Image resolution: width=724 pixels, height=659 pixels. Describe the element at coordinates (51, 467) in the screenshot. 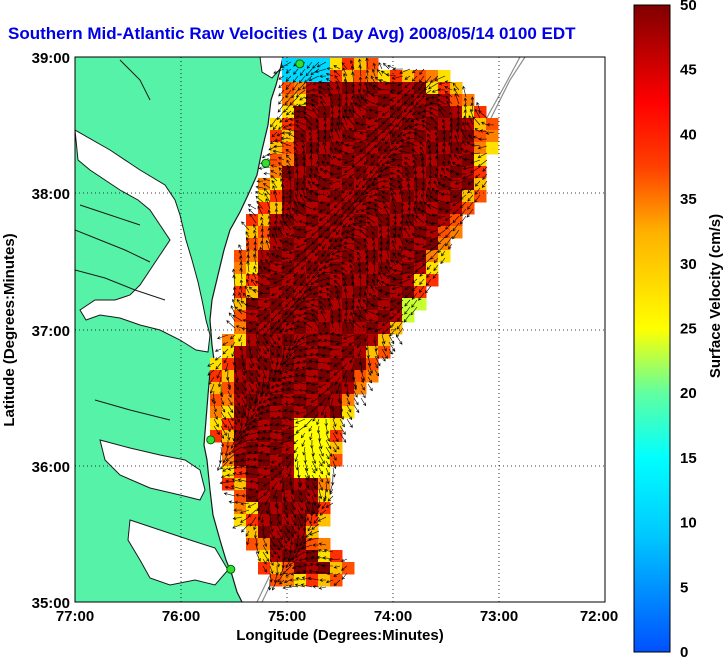

I see `y-tick-label: 36:00` at that location.